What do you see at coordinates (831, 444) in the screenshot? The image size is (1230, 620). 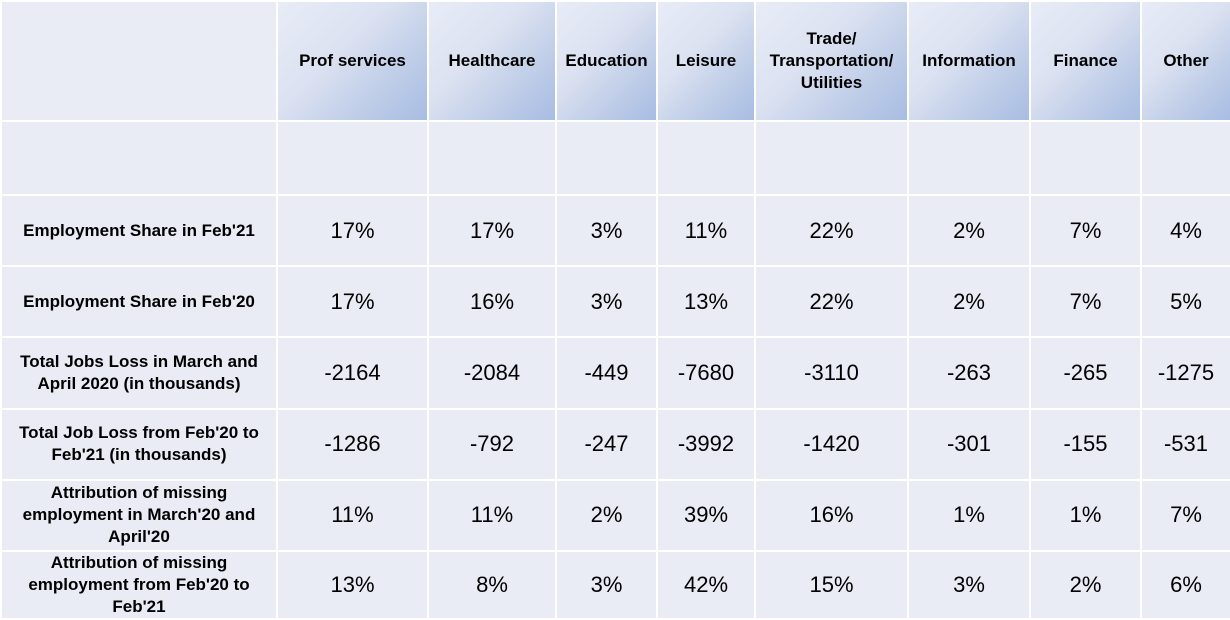 I see `table-cell: -1420` at bounding box center [831, 444].